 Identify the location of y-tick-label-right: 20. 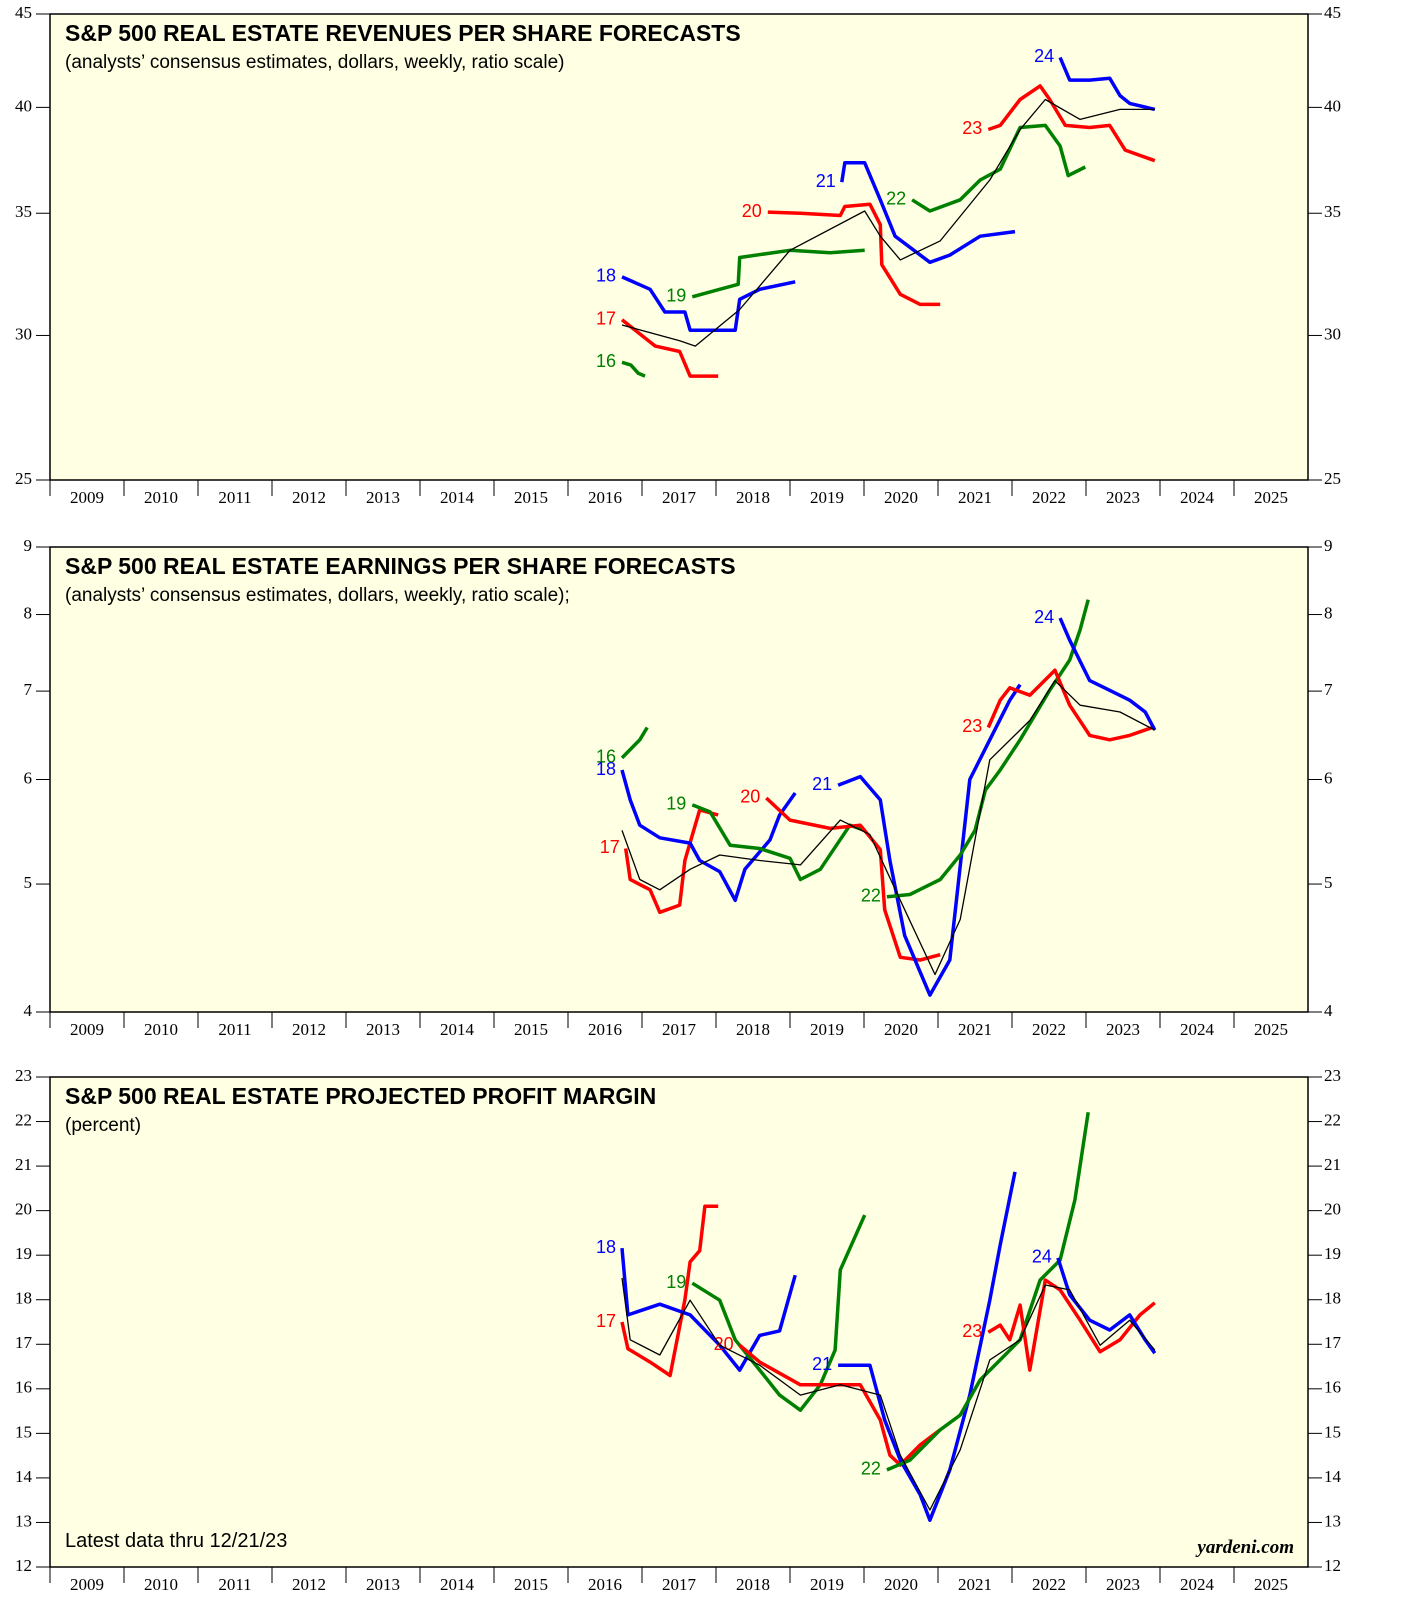
(1332, 1209).